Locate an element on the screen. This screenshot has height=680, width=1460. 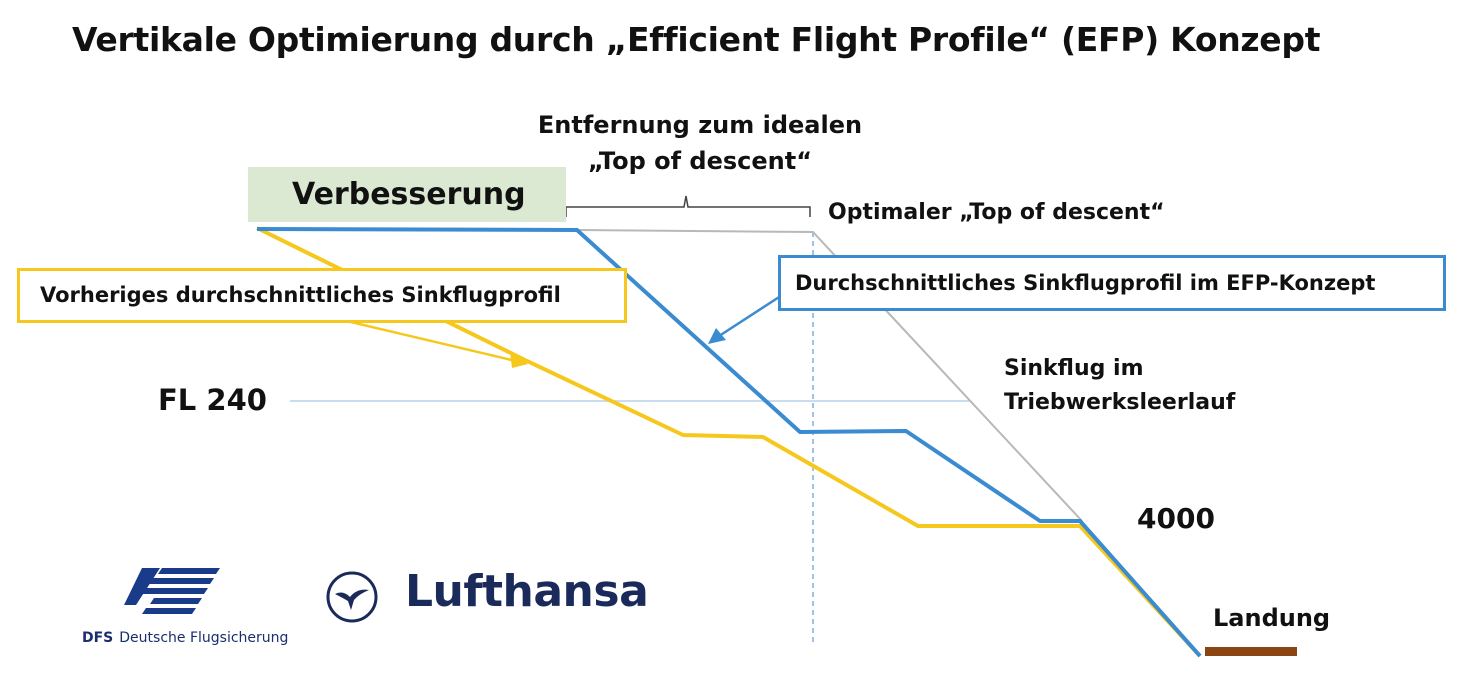
altitude-4000-label: 4000 is located at coordinates (1176, 518).